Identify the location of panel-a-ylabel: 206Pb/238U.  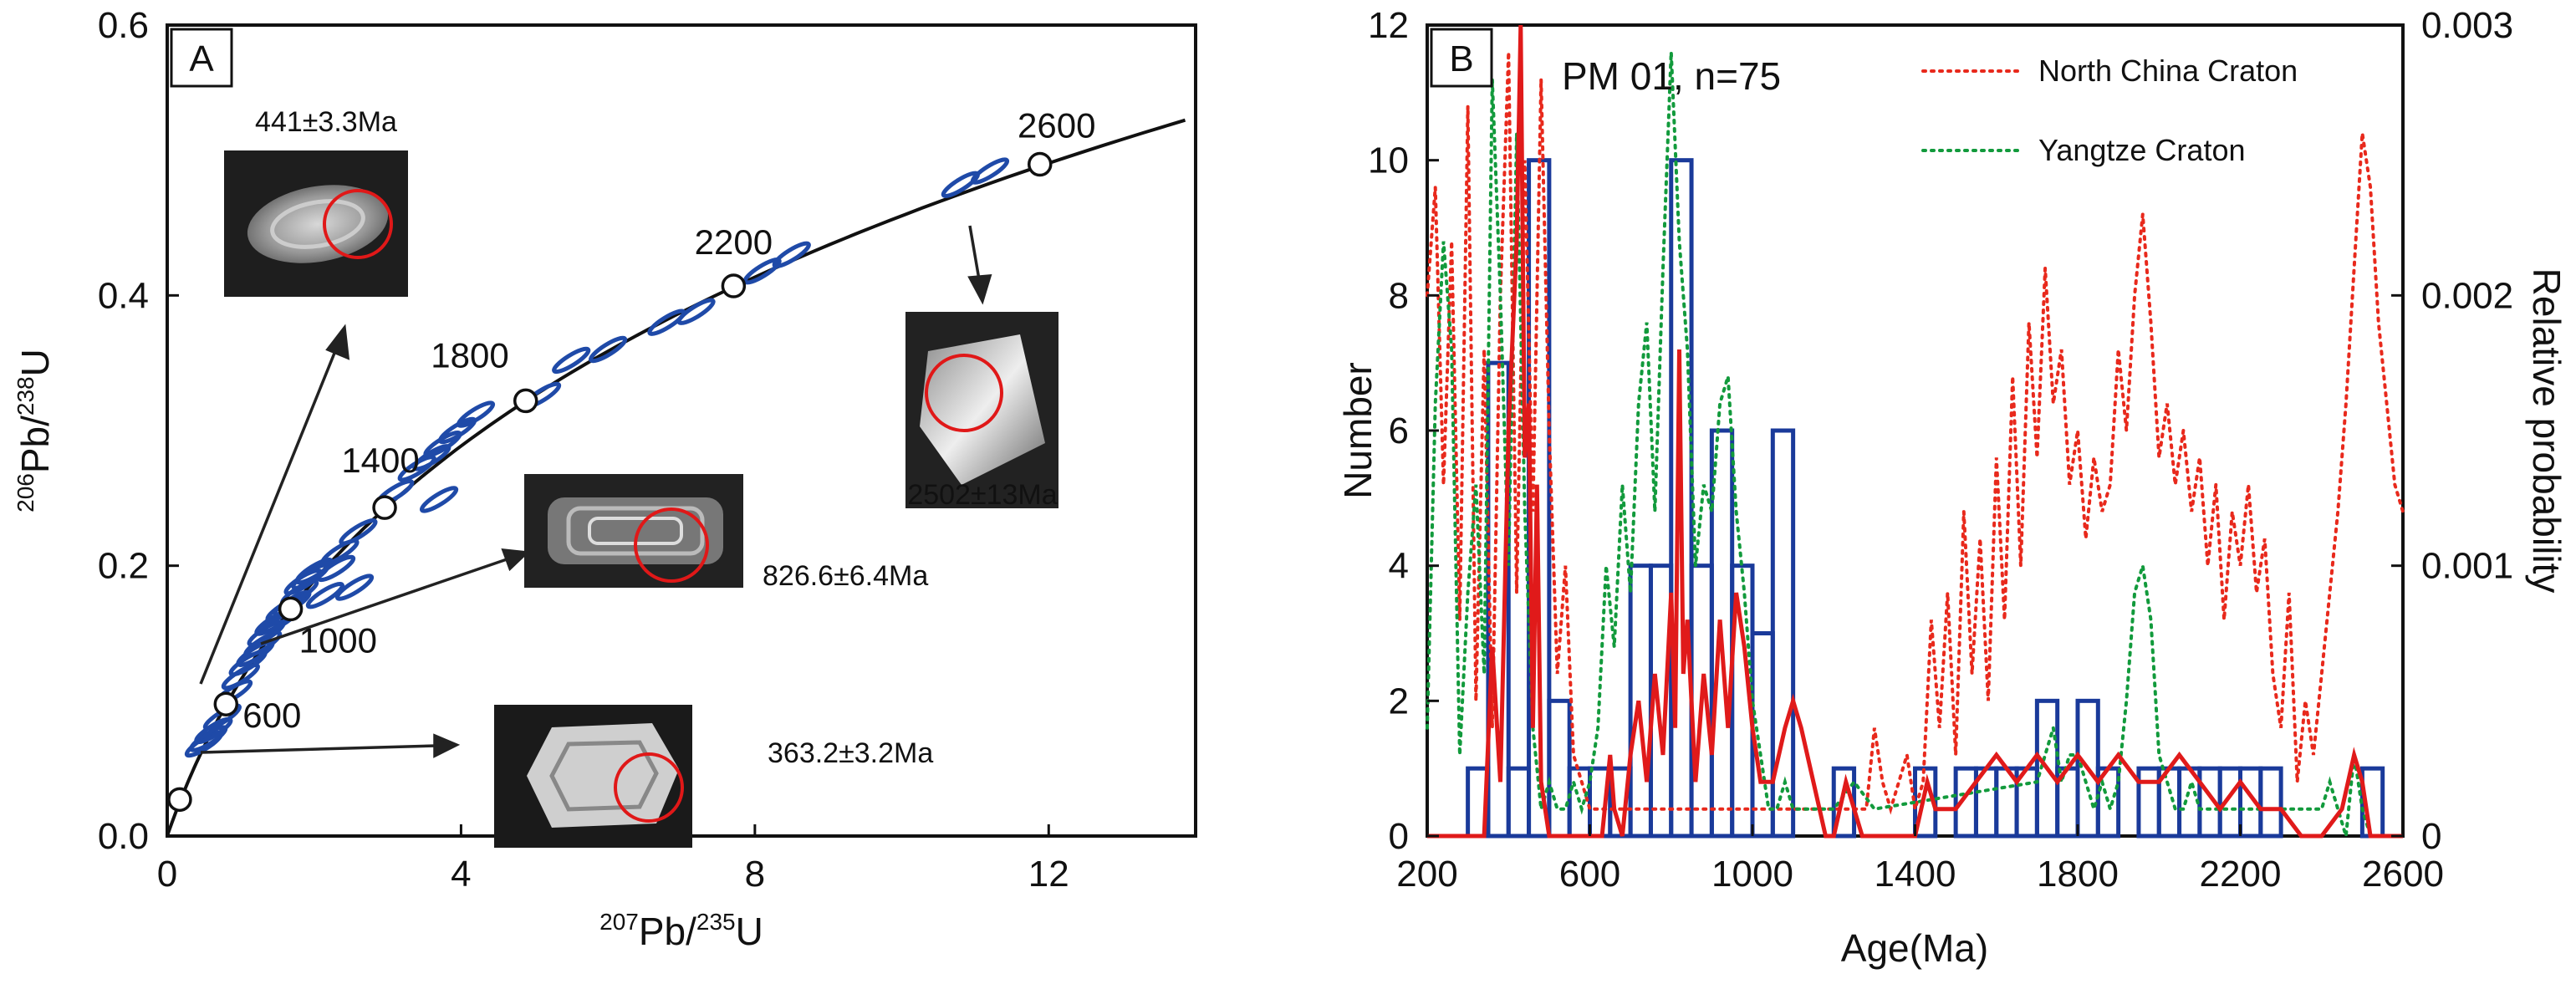
(35, 430).